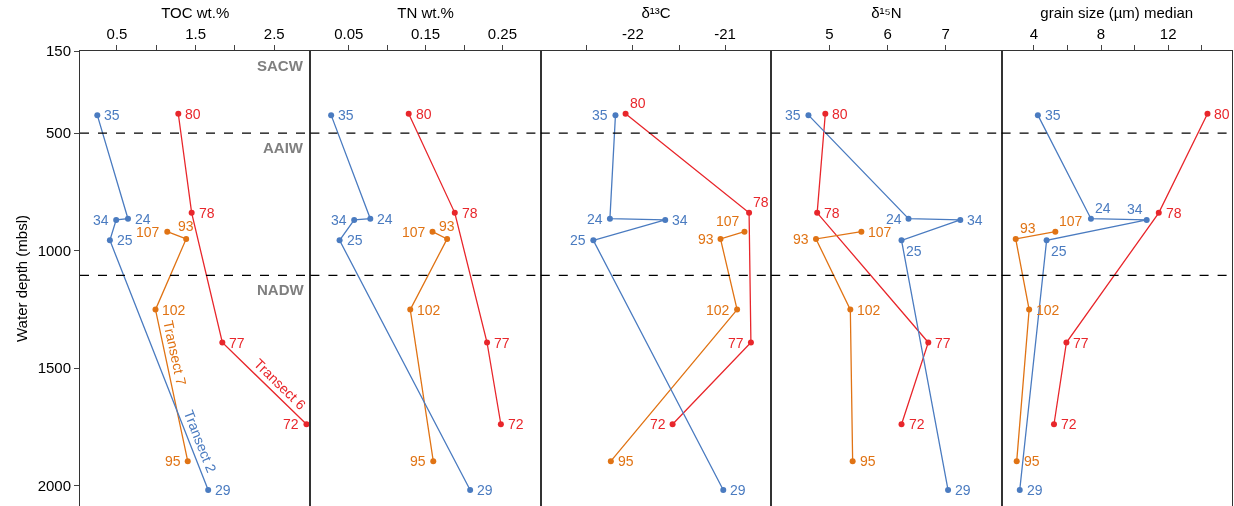 Image resolution: width=1234 pixels, height=506 pixels. Describe the element at coordinates (633, 33) in the screenshot. I see `x-tick-label: -22` at that location.